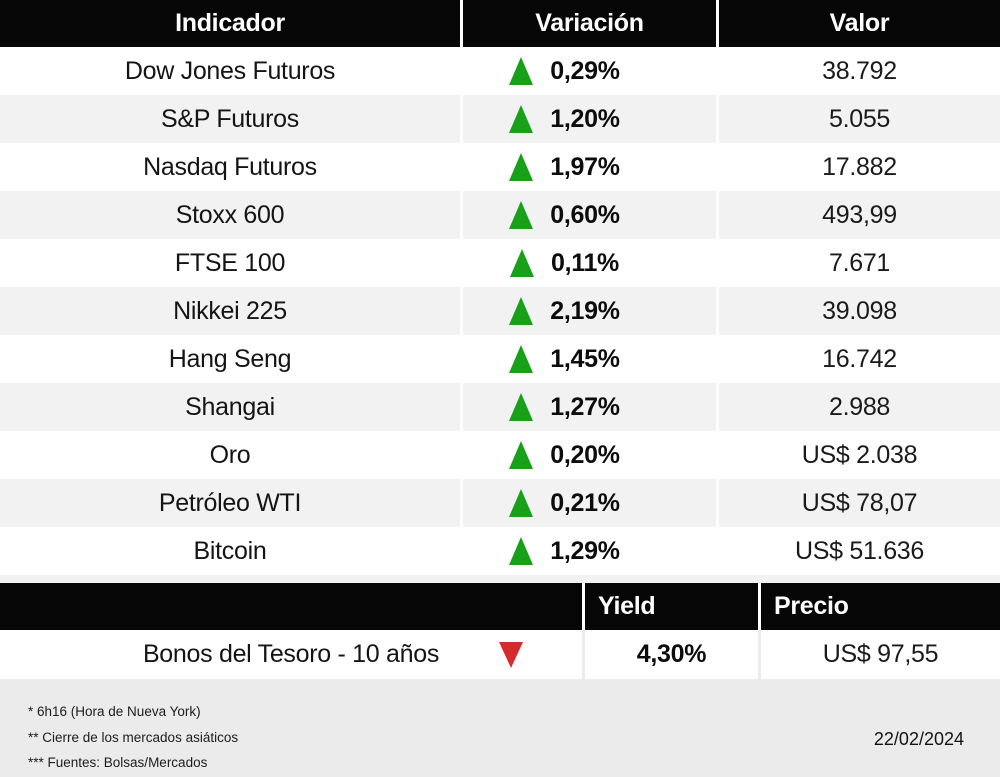 This screenshot has width=1000, height=777. I want to click on table-row-stoxx: Stoxx 600 0,60% 493,99, so click(500, 215).